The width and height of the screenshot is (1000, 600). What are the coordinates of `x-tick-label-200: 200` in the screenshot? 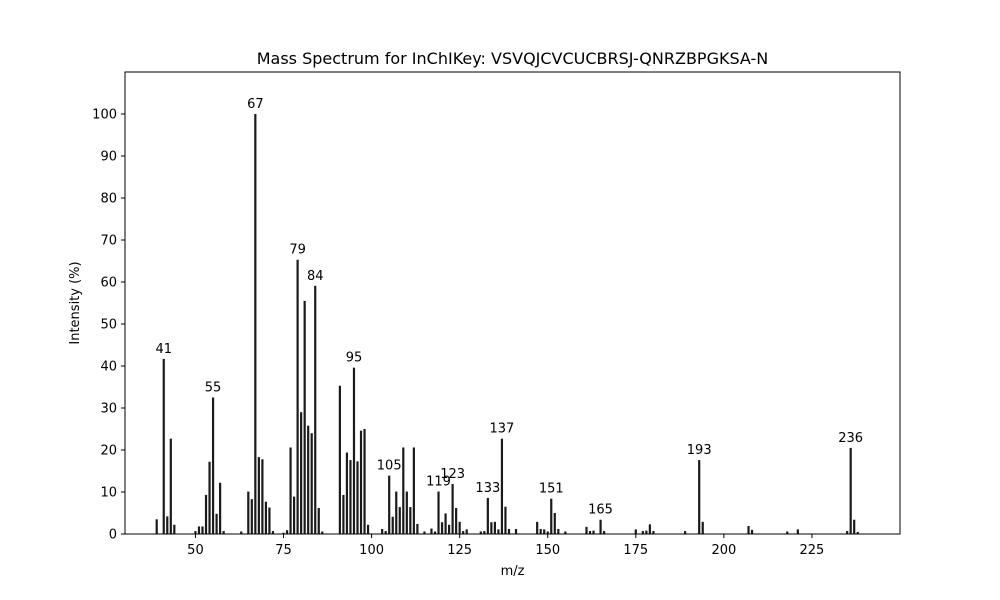 It's located at (723, 550).